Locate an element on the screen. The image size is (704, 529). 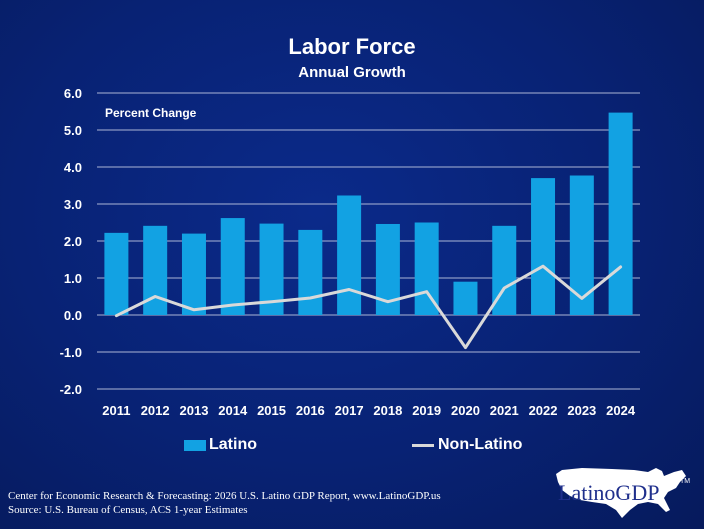
x-tick-label: 2016 is located at coordinates (310, 410).